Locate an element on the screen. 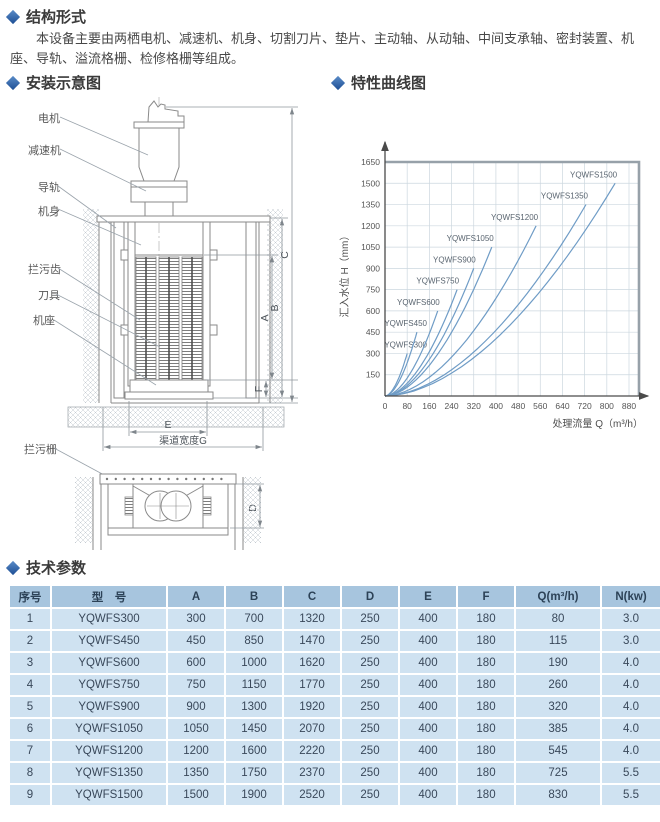 This screenshot has height=822, width=660. table-header: 序号型 号 A B C D E F Q(m³/h) N(kw) is located at coordinates (335, 596).